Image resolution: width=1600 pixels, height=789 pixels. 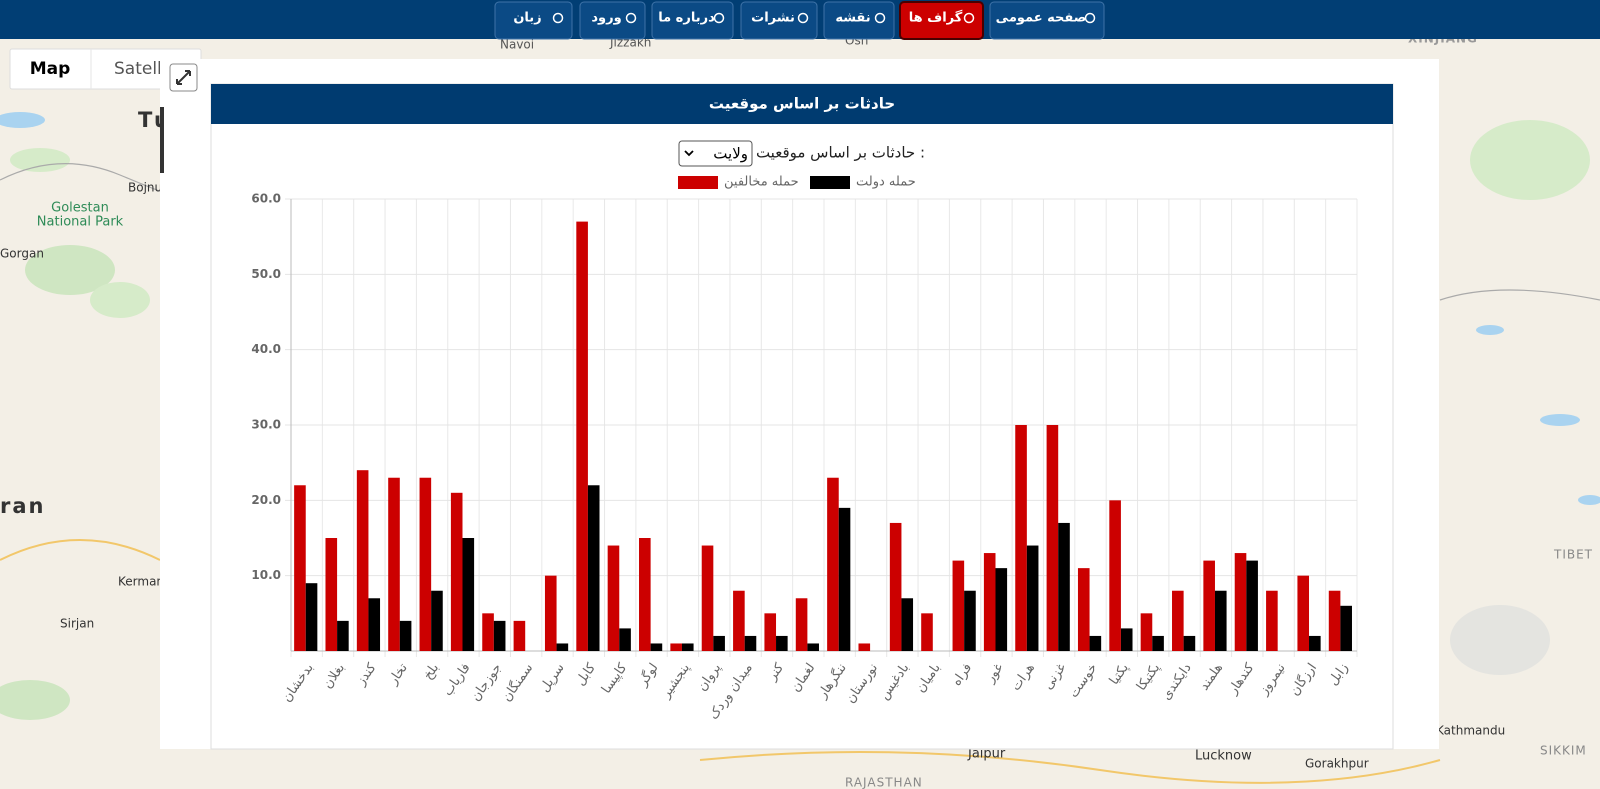 What do you see at coordinates (936, 18) in the screenshot?
I see `nav-label: گراف ها` at bounding box center [936, 18].